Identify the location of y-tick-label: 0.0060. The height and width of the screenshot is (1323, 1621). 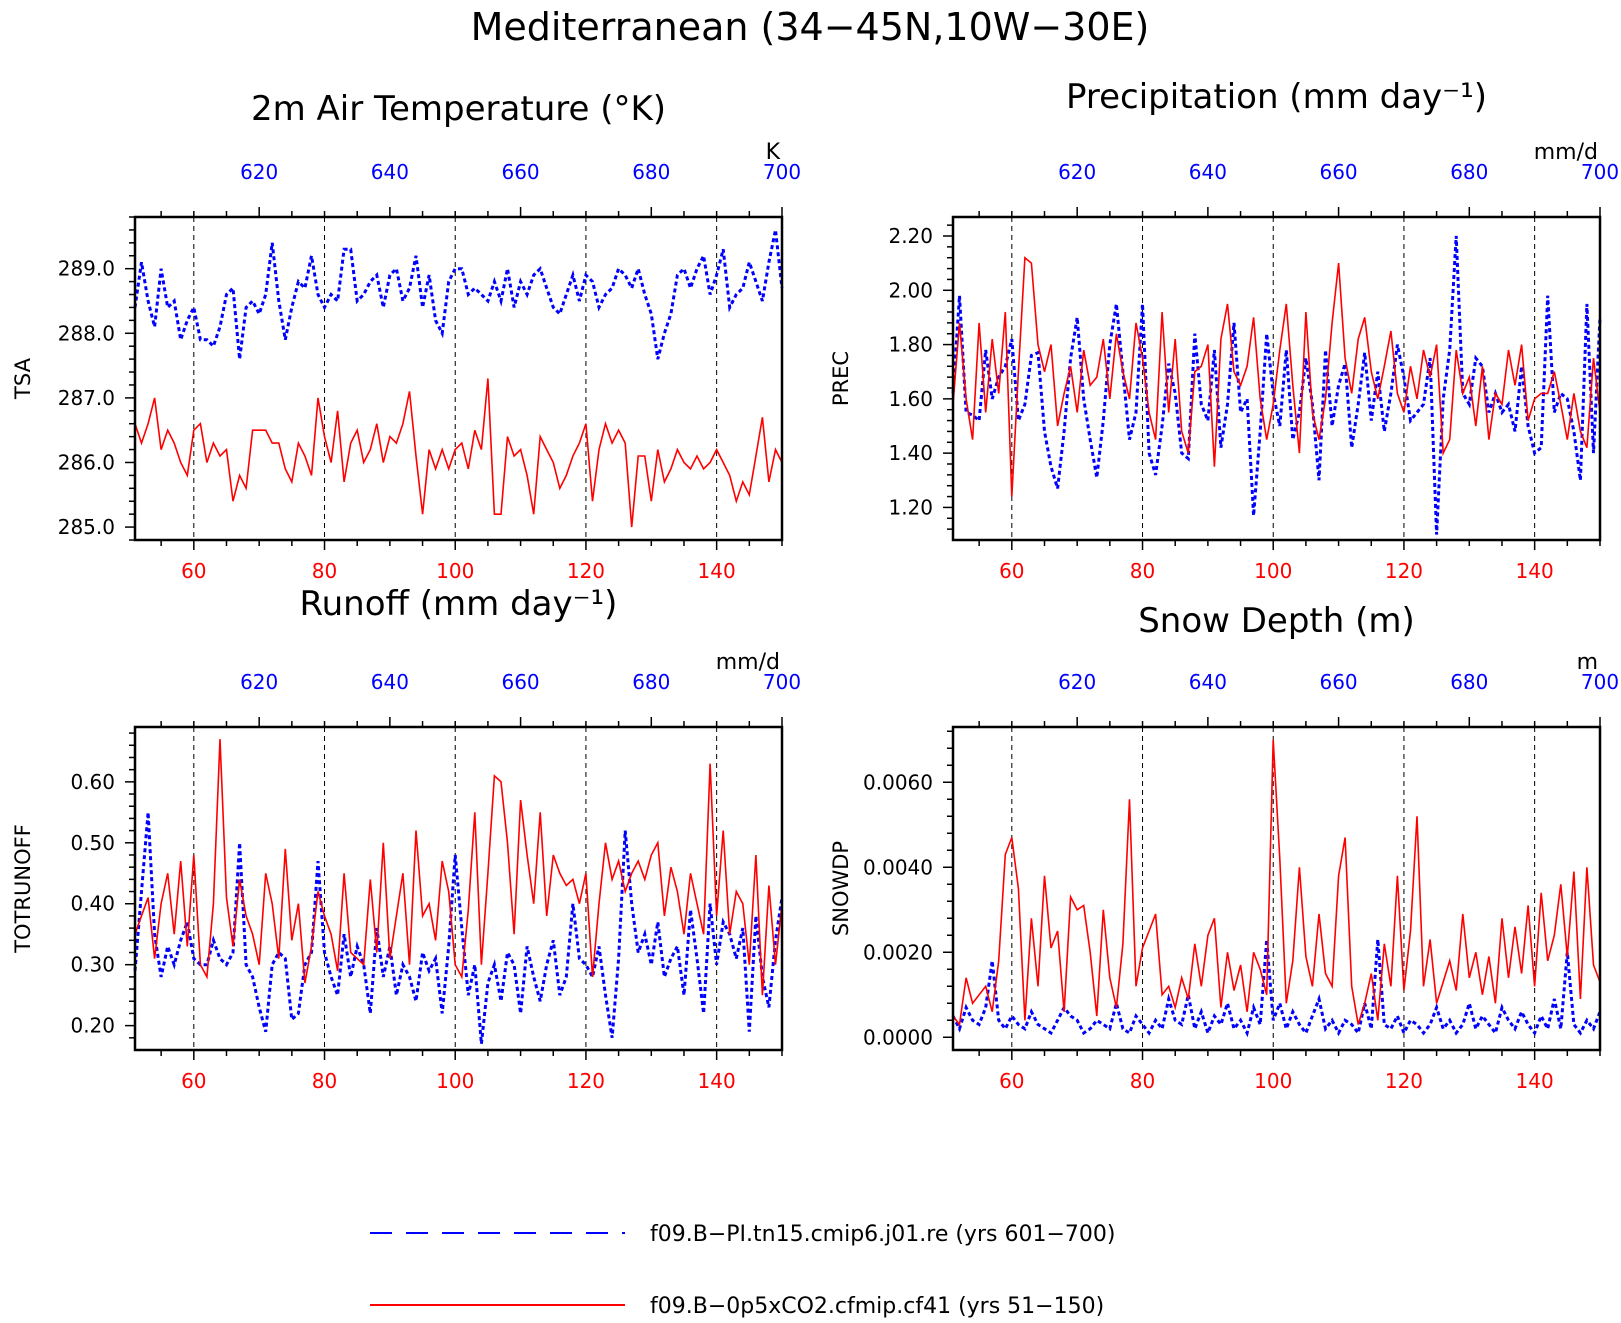
(898, 782).